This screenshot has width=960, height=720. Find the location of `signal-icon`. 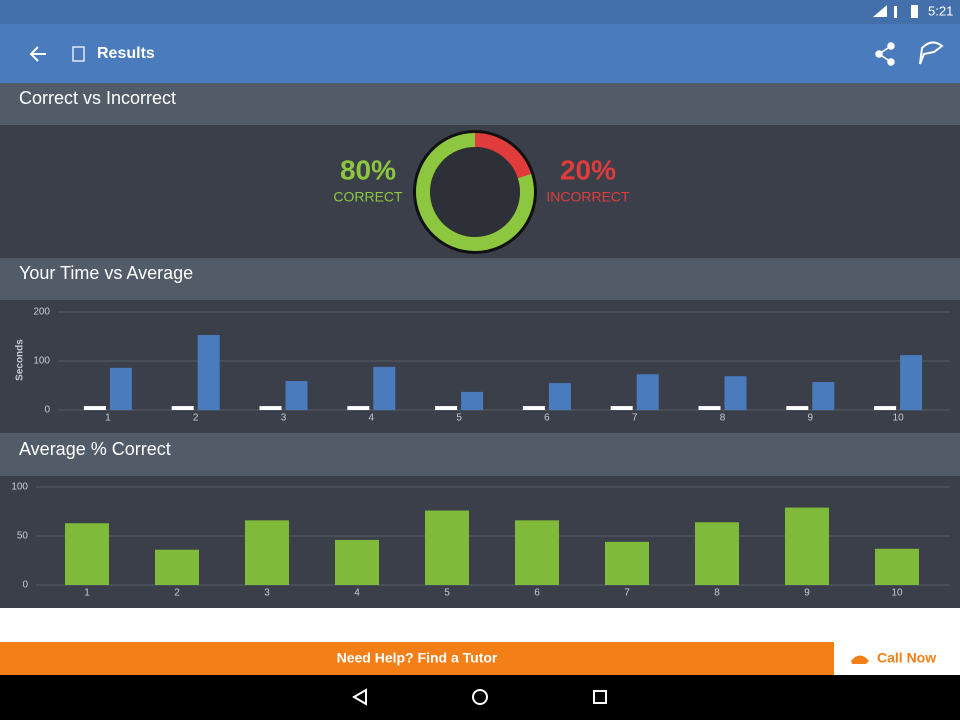

signal-icon is located at coordinates (895, 12).